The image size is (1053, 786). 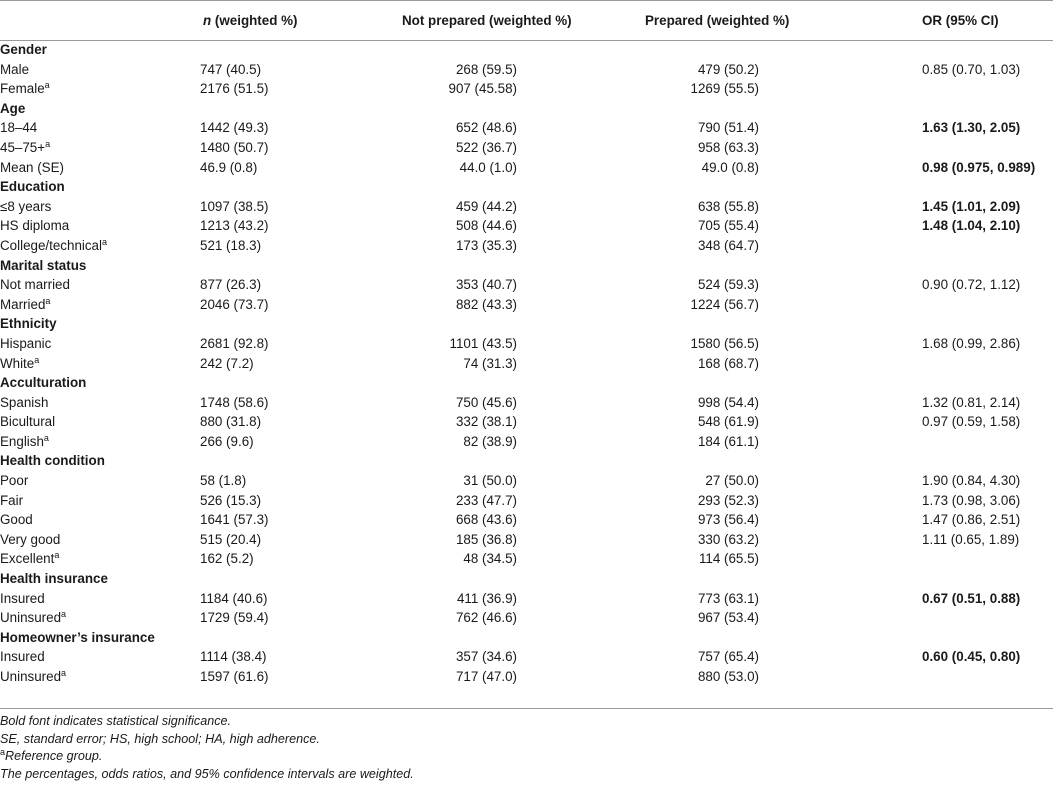 What do you see at coordinates (100, 403) in the screenshot?
I see `row-label: Spanish` at bounding box center [100, 403].